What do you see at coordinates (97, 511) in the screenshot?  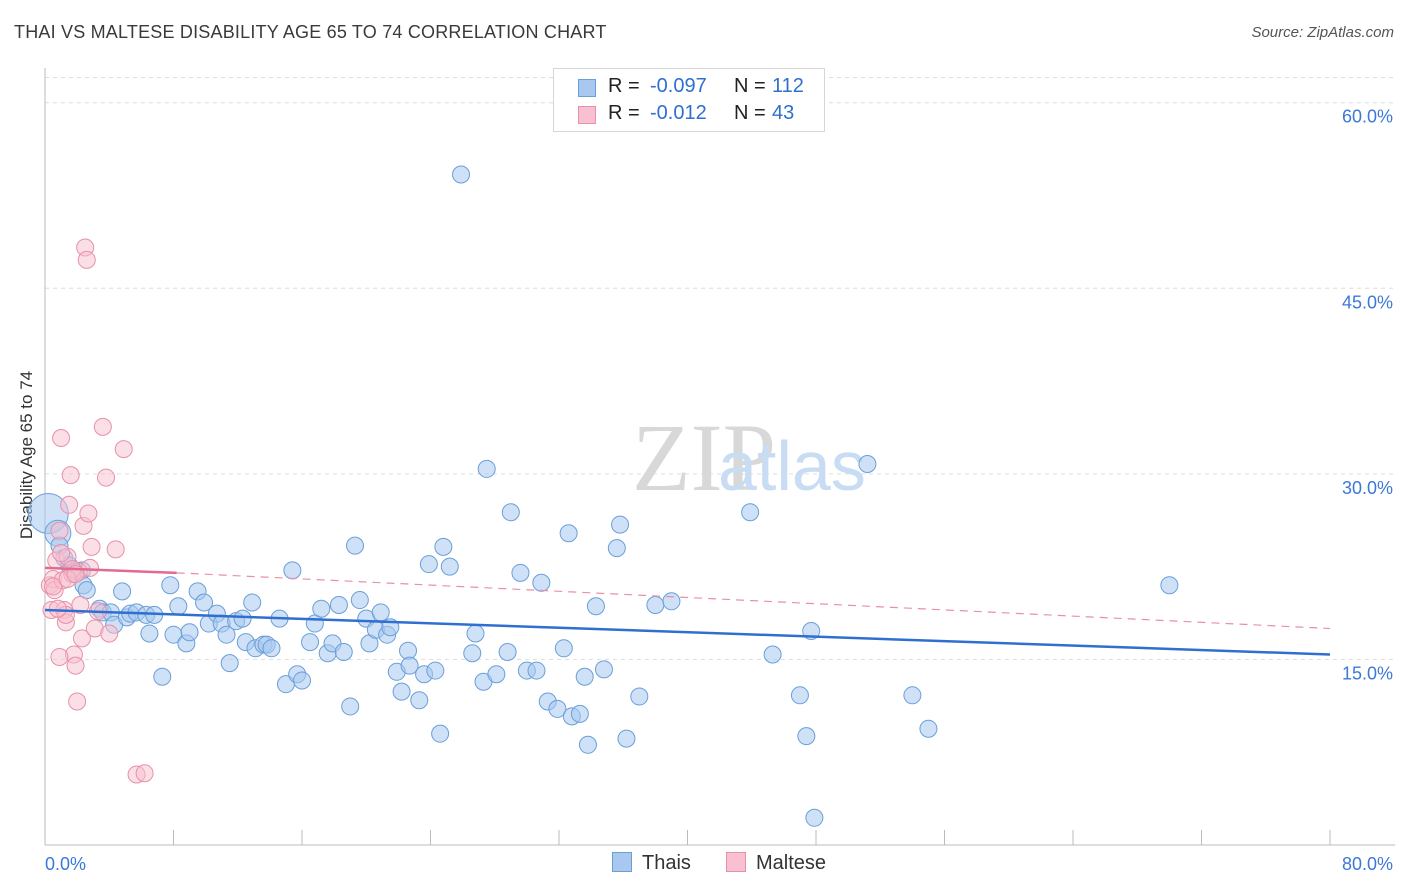 I see `series-maltese` at bounding box center [97, 511].